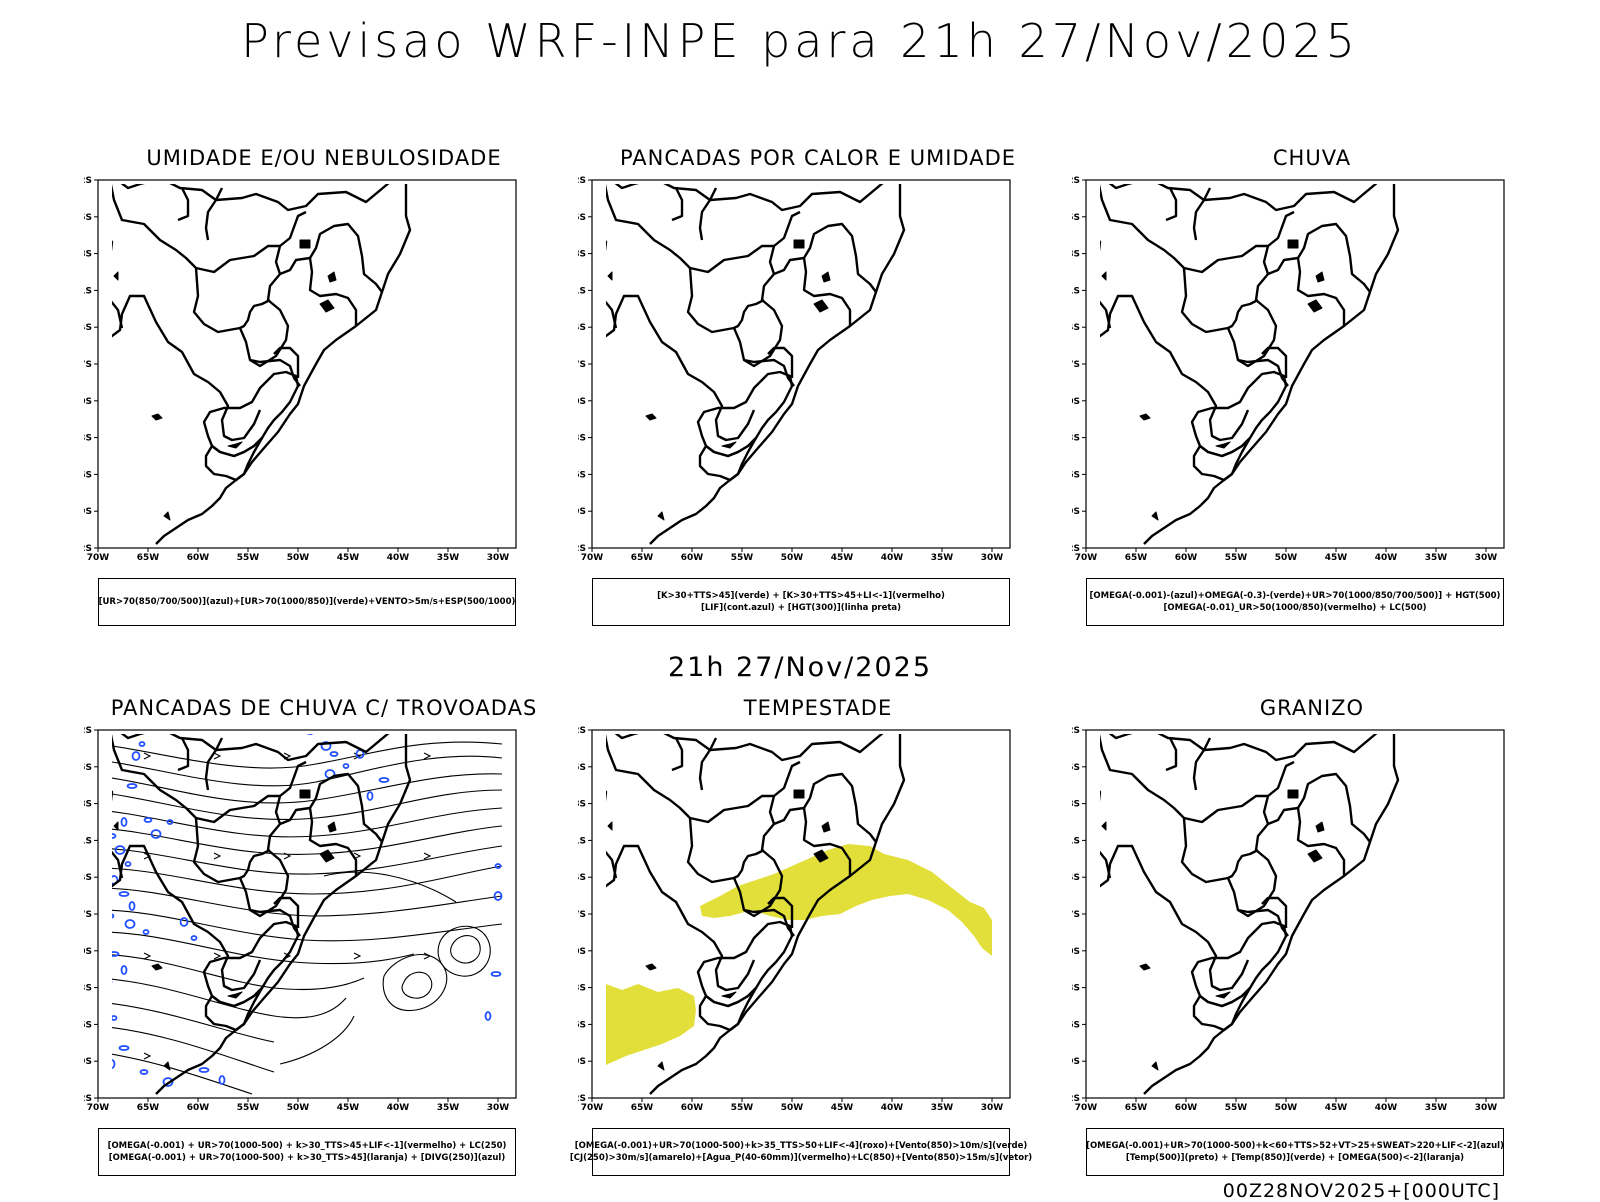 Image resolution: width=1600 pixels, height=1202 pixels. What do you see at coordinates (498, 1108) in the screenshot?
I see `lon-label: 30W` at bounding box center [498, 1108].